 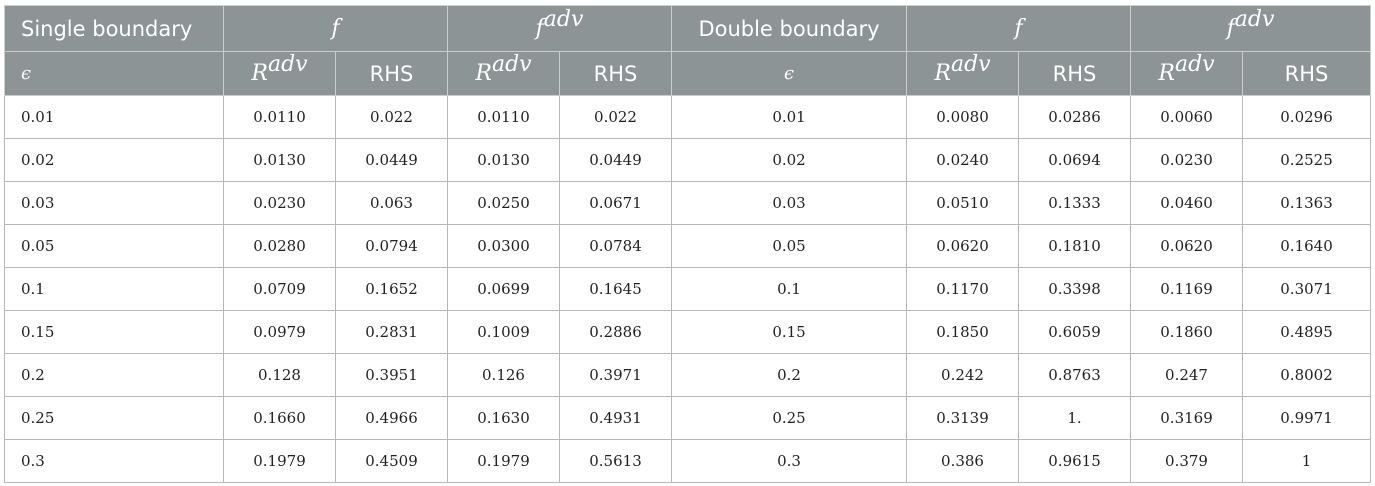 I want to click on value-cell: 0.386, so click(x=963, y=461).